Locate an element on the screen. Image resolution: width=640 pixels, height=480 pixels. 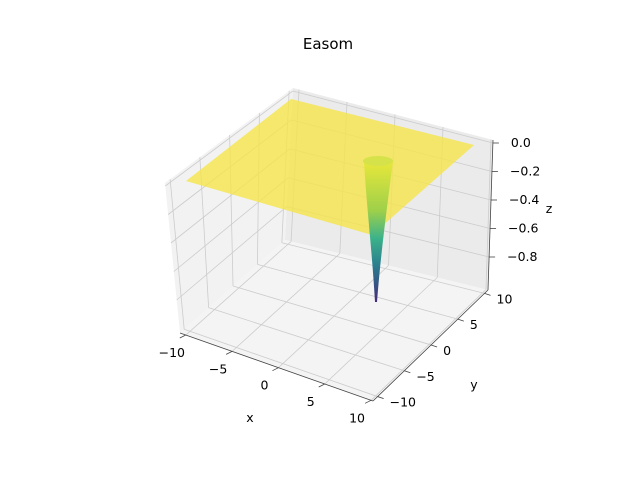
surface-minimum-spike is located at coordinates (378, 231).